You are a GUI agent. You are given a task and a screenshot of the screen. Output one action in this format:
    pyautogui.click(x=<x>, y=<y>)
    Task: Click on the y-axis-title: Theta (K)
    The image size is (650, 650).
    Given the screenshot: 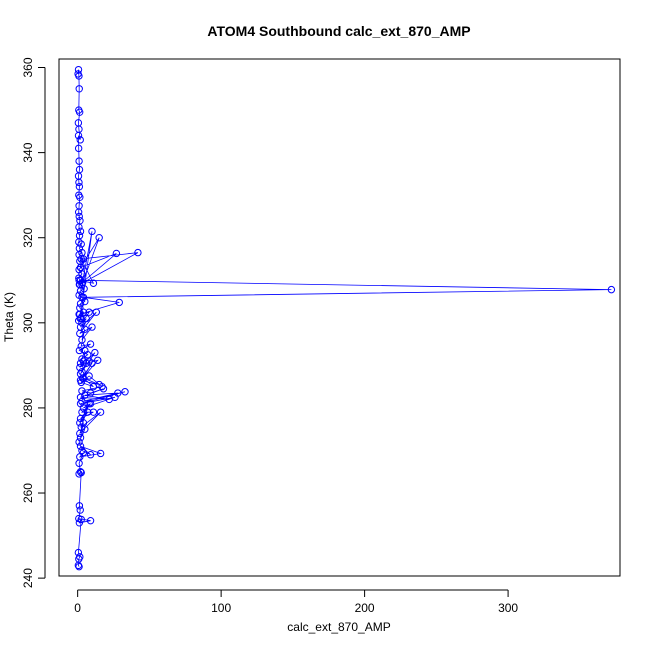 What is the action you would take?
    pyautogui.click(x=9, y=317)
    